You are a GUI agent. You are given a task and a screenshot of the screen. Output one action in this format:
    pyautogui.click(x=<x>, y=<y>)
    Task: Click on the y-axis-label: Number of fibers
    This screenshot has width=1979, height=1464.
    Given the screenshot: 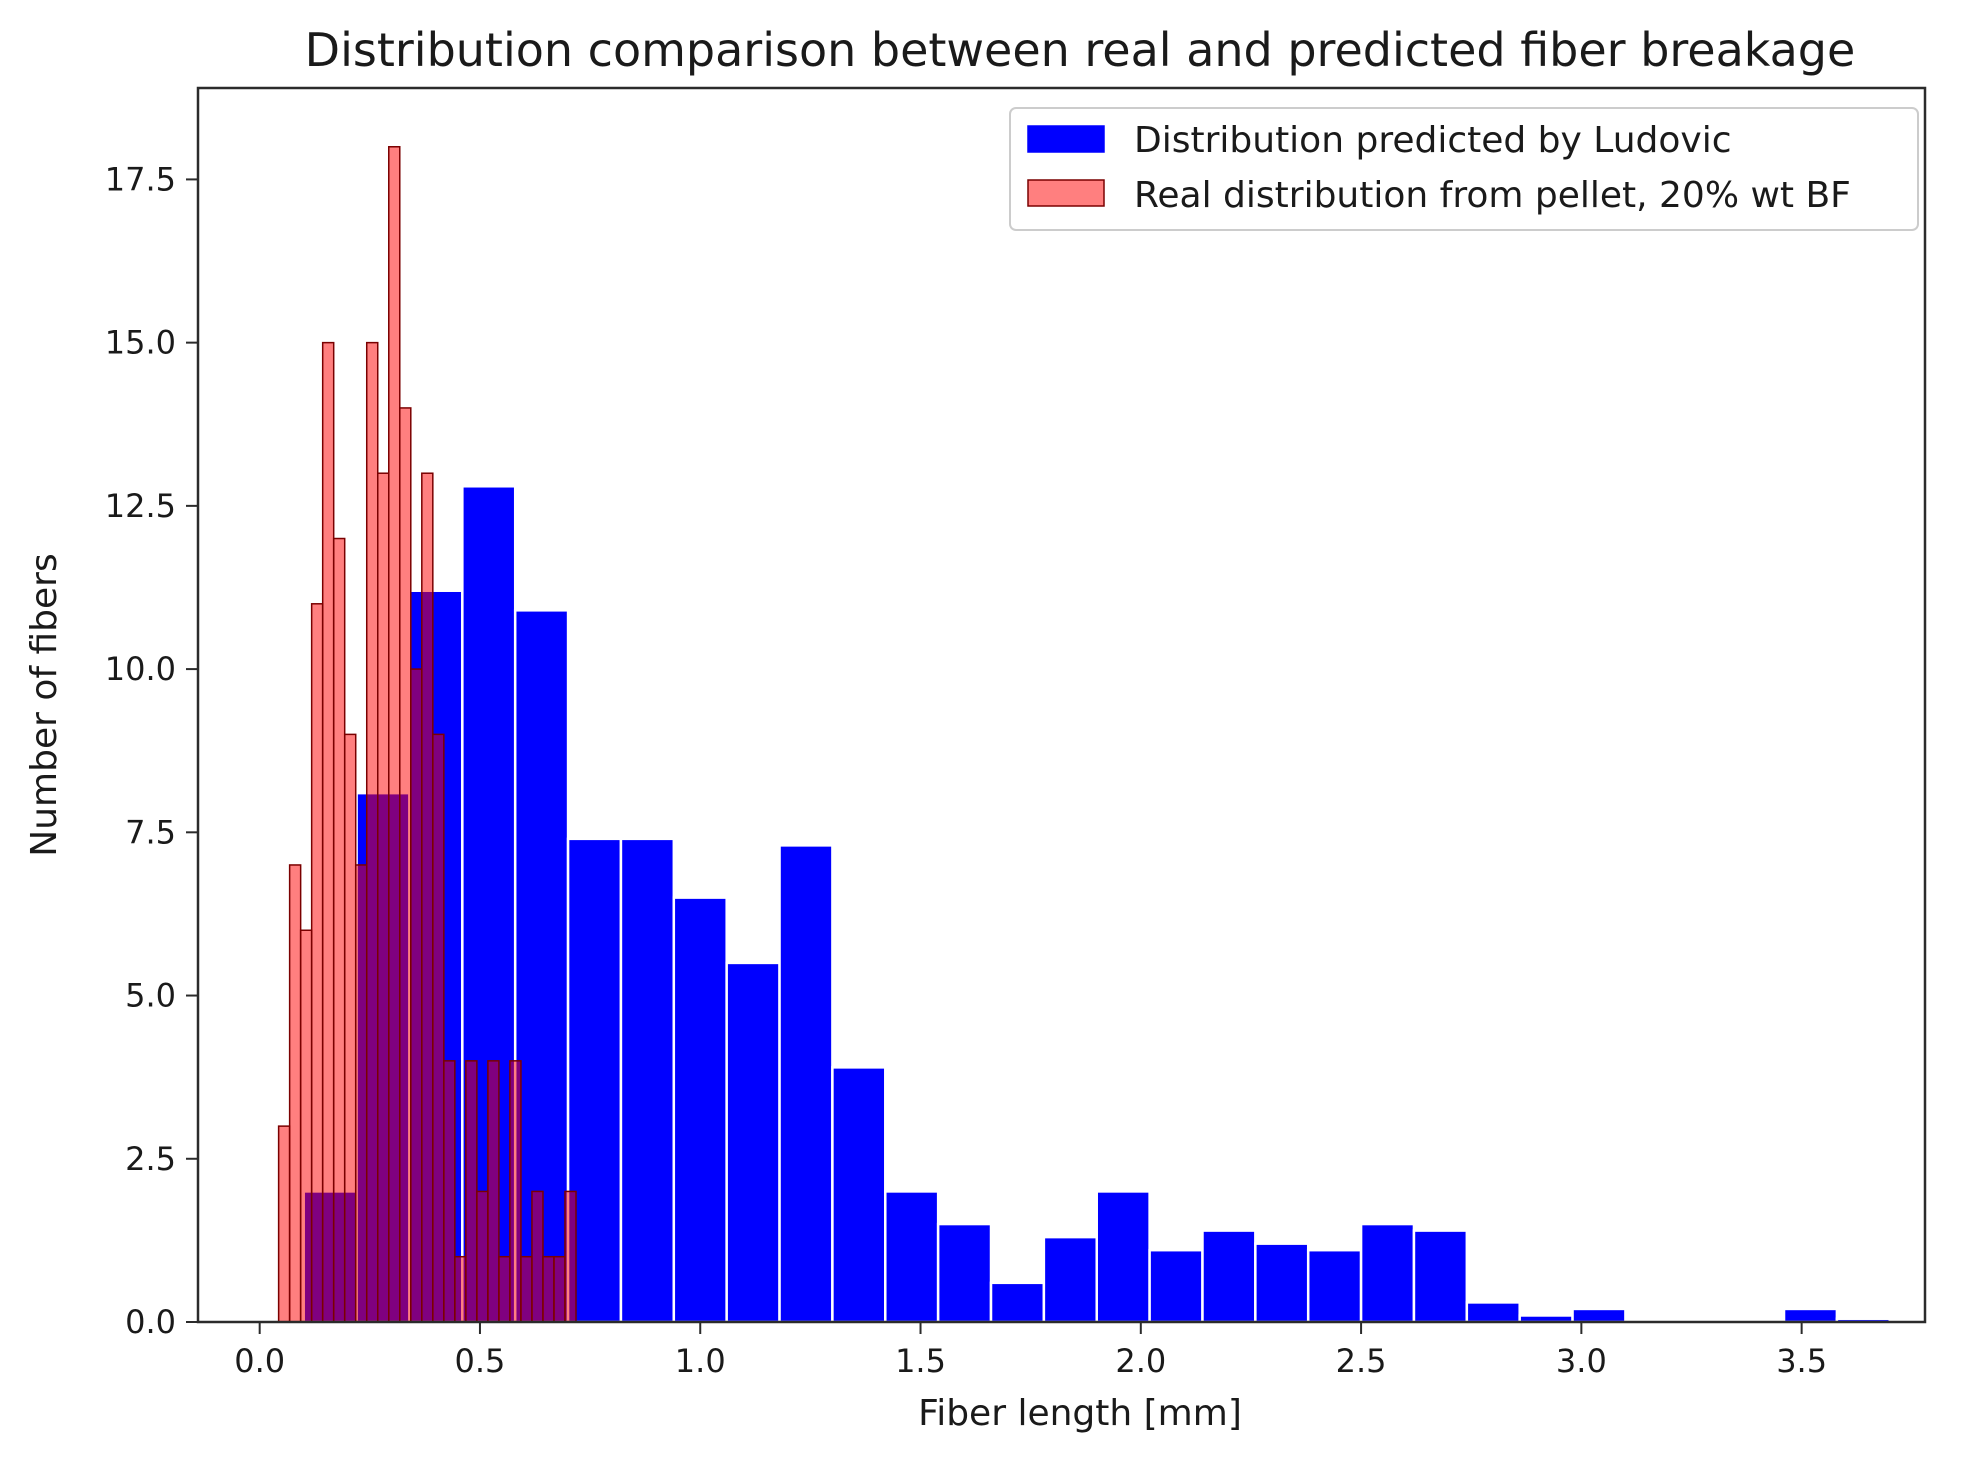 What is the action you would take?
    pyautogui.click(x=44, y=704)
    